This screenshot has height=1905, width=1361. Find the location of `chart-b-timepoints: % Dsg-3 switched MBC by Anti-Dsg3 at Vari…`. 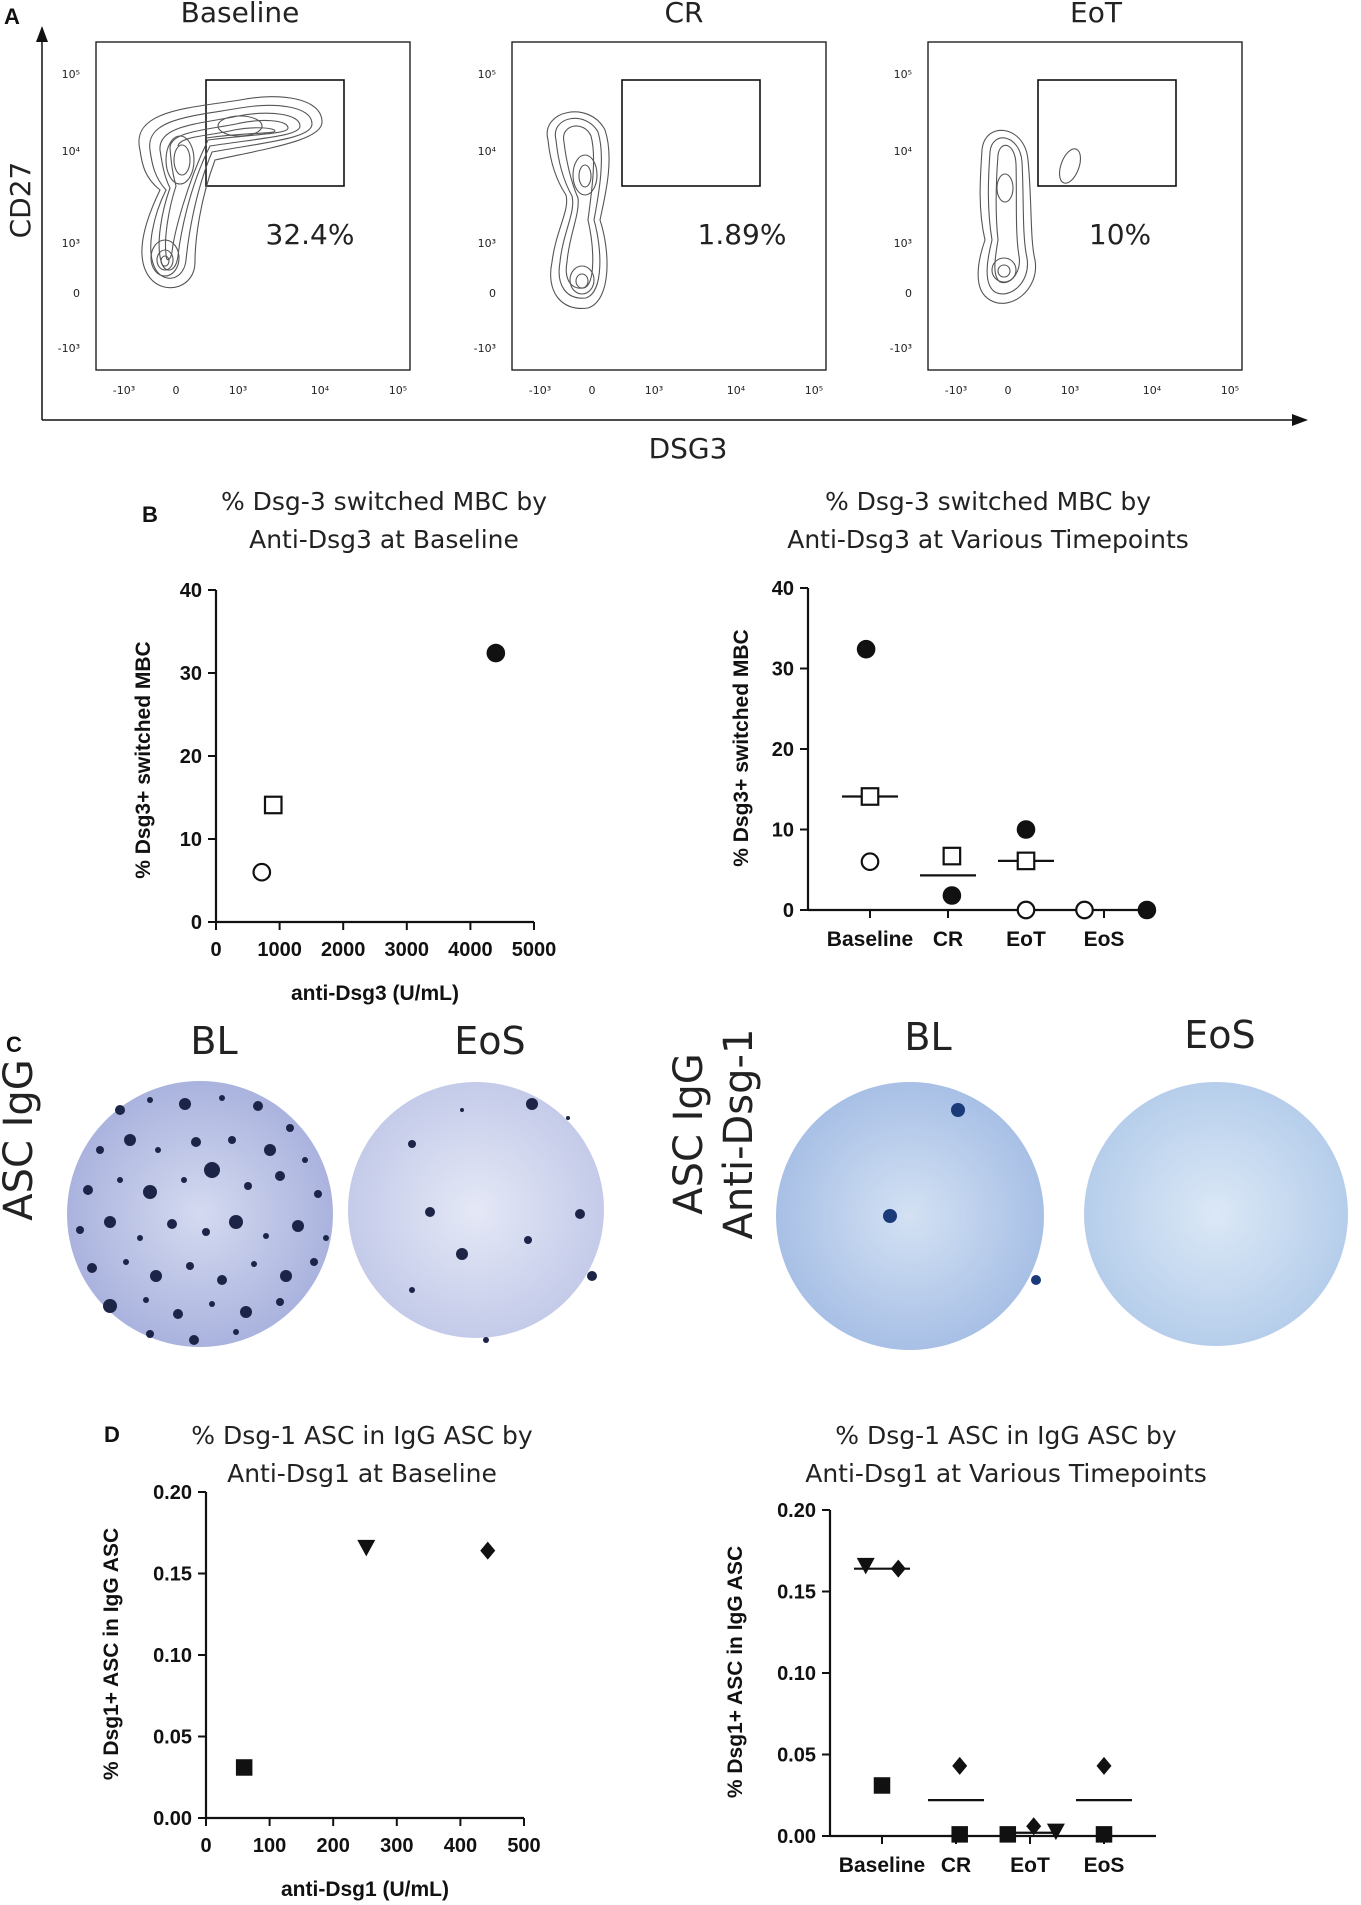

chart-b-timepoints: % Dsg-3 switched MBC by Anti-Dsg3 at Vari… is located at coordinates (959, 719).